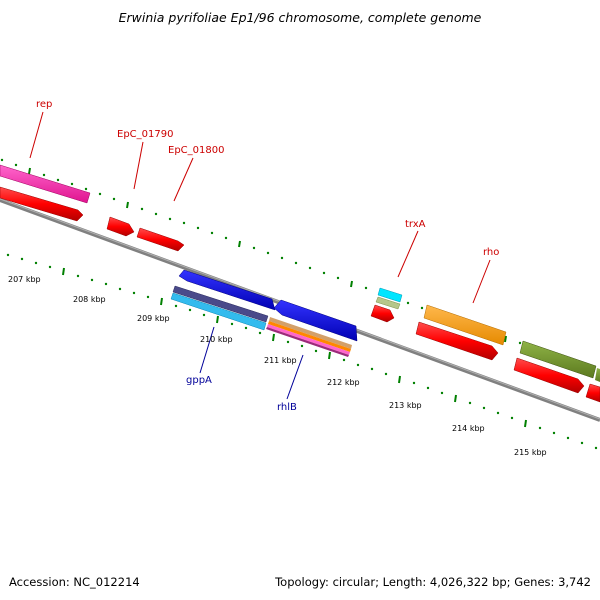 Image resolution: width=600 pixels, height=600 pixels. What do you see at coordinates (287, 407) in the screenshot?
I see `label-rhlB: rhlB` at bounding box center [287, 407].